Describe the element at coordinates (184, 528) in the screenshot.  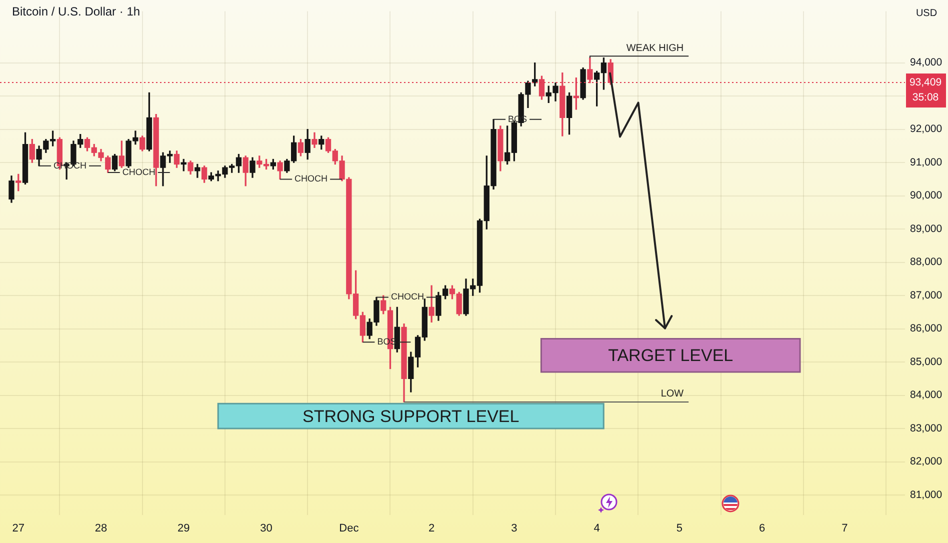
I see `x-tick-label: 29` at that location.